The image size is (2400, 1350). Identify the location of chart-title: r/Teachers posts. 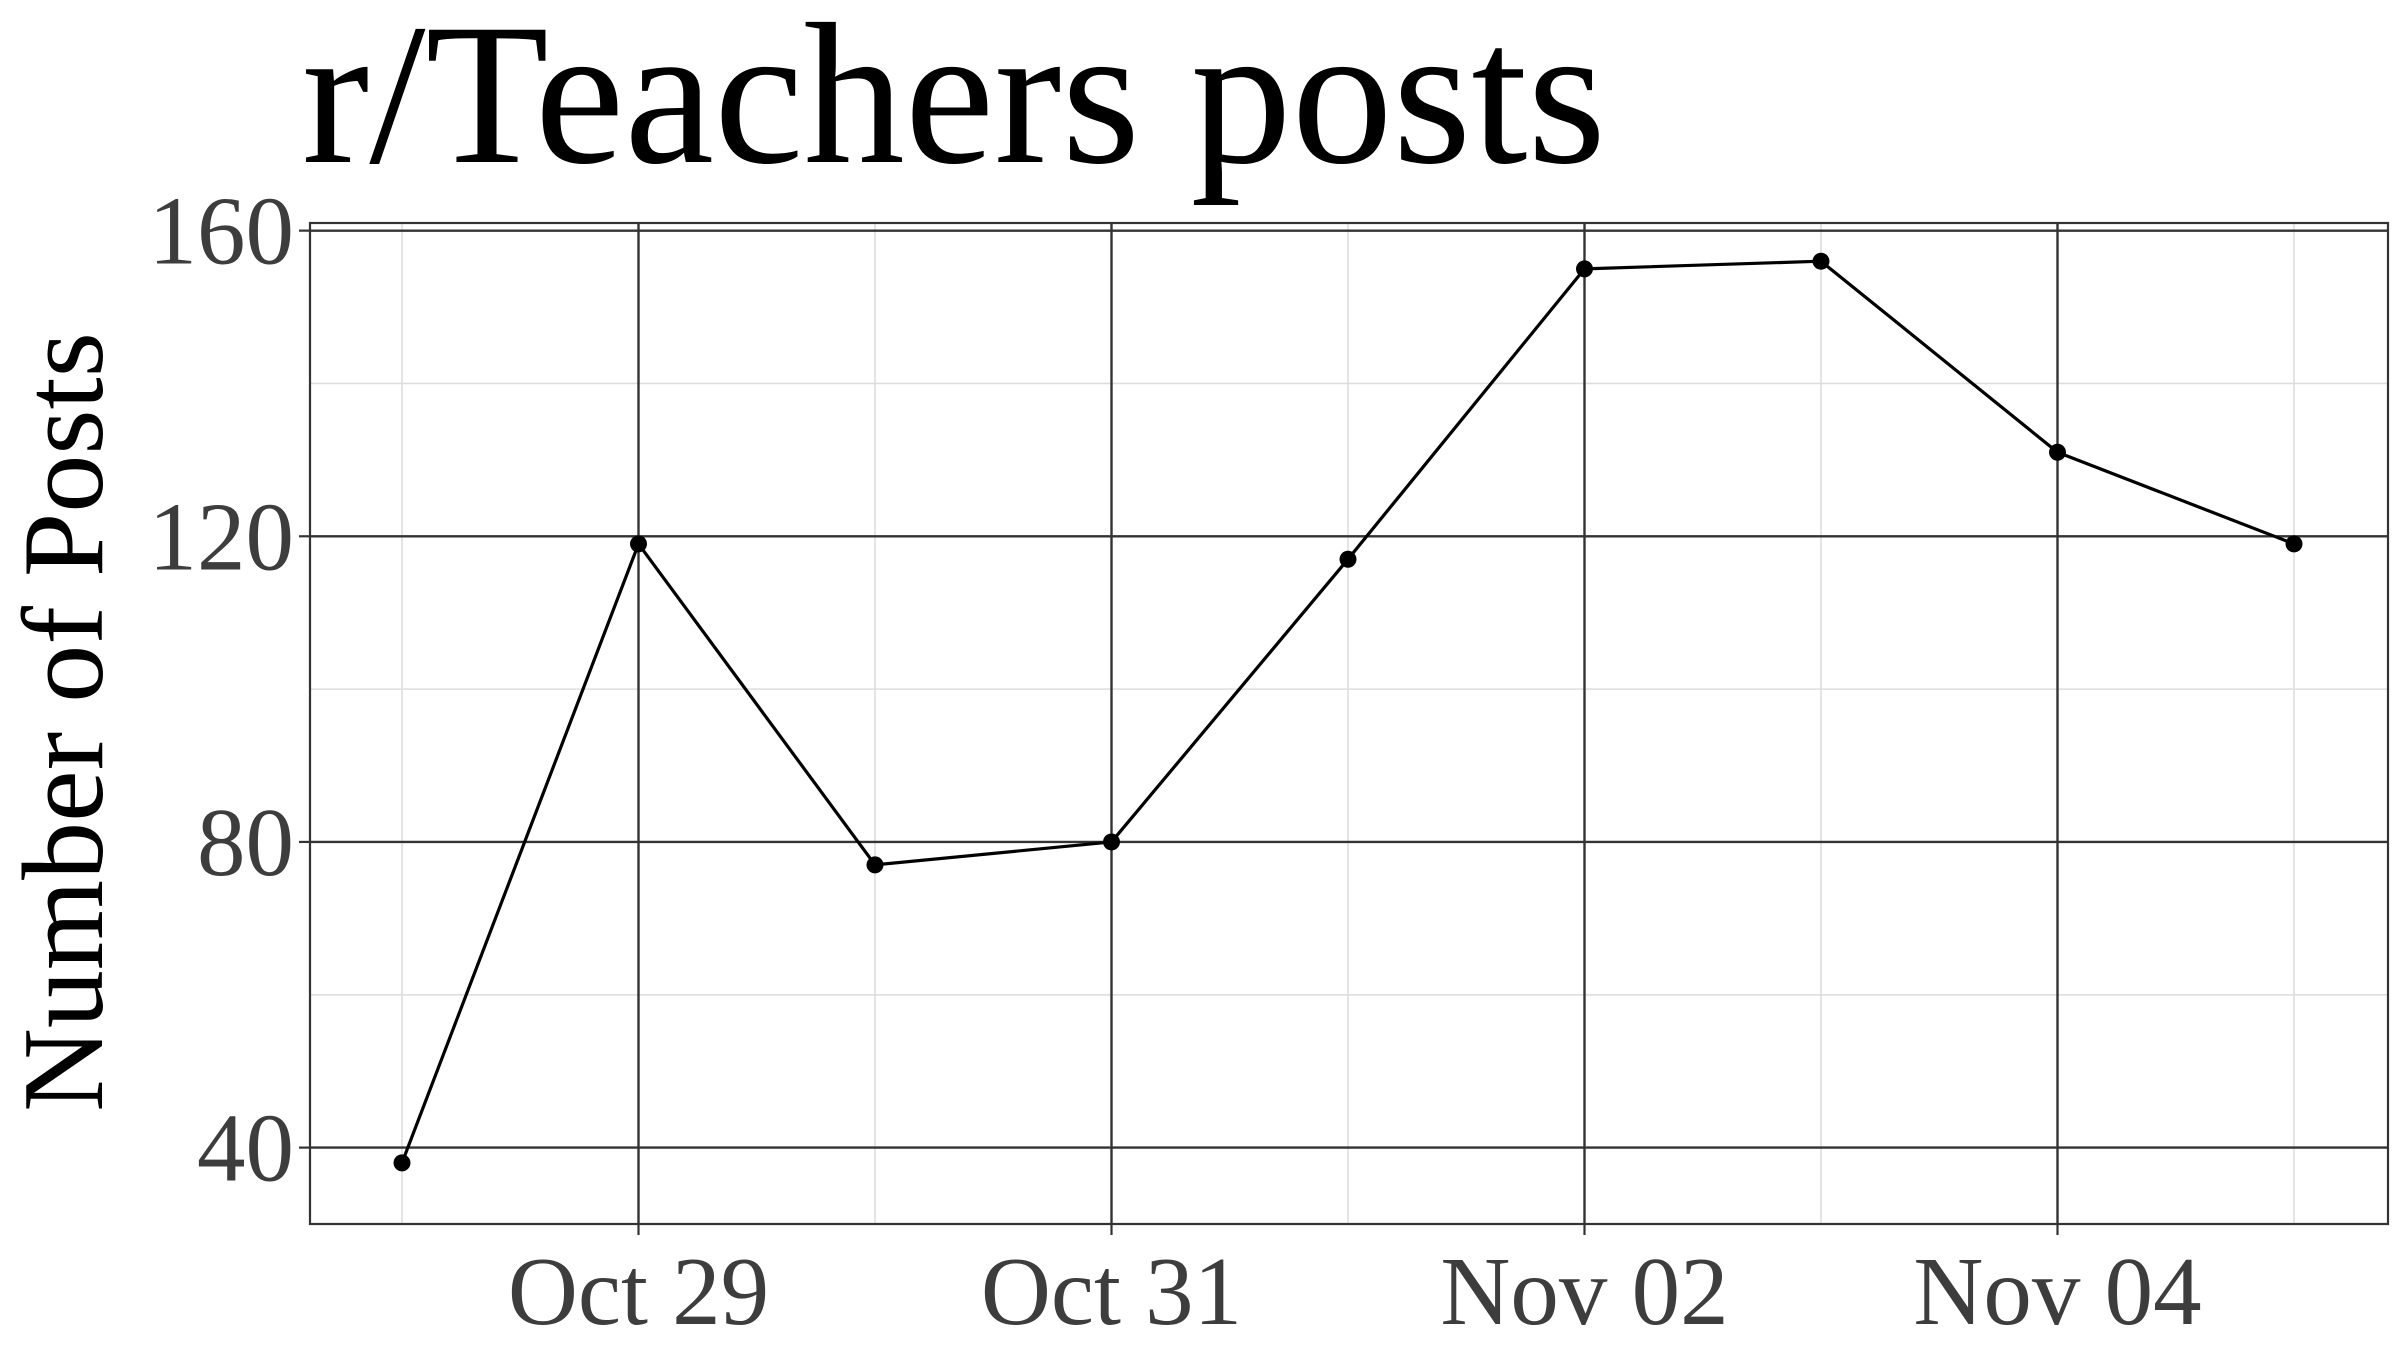
(954, 103).